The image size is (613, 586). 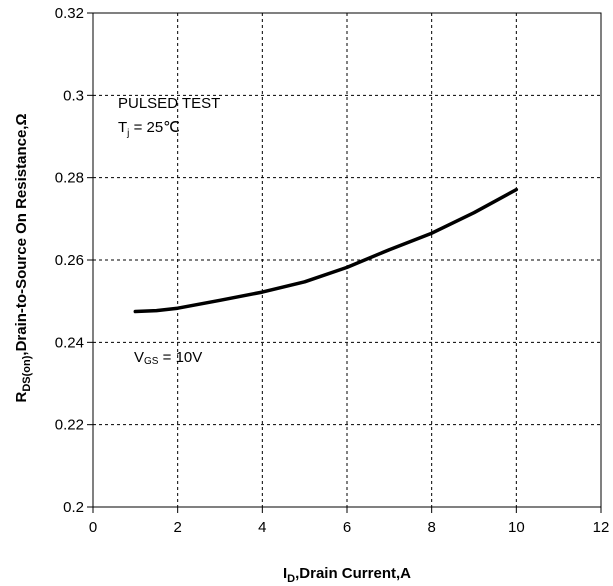 I want to click on y-axis-title-rest: ,Drain-to-Source On Resistance,Ω, so click(x=21, y=235).